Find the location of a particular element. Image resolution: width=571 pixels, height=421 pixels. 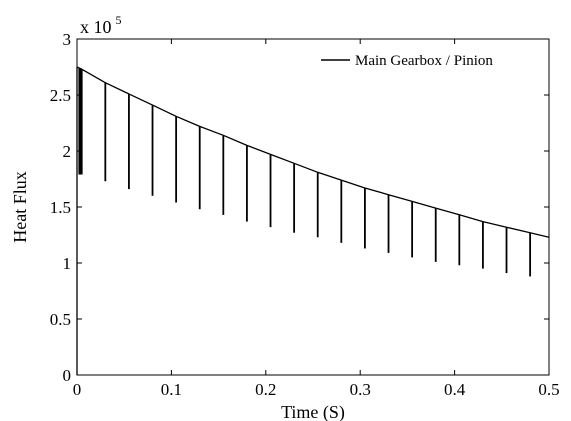

y-axis-multiplier: x 10 5 is located at coordinates (101, 25).